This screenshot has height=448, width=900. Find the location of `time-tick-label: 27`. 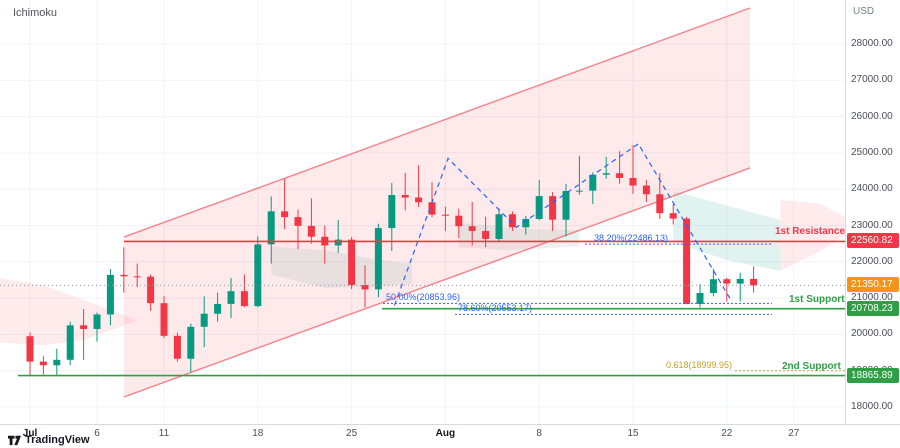

time-tick-label: 27 is located at coordinates (794, 433).